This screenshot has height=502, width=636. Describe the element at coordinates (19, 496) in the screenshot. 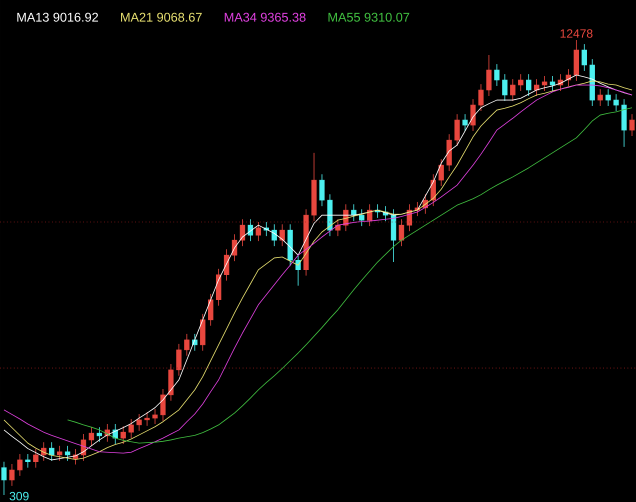

I see `annotation: 309` at that location.